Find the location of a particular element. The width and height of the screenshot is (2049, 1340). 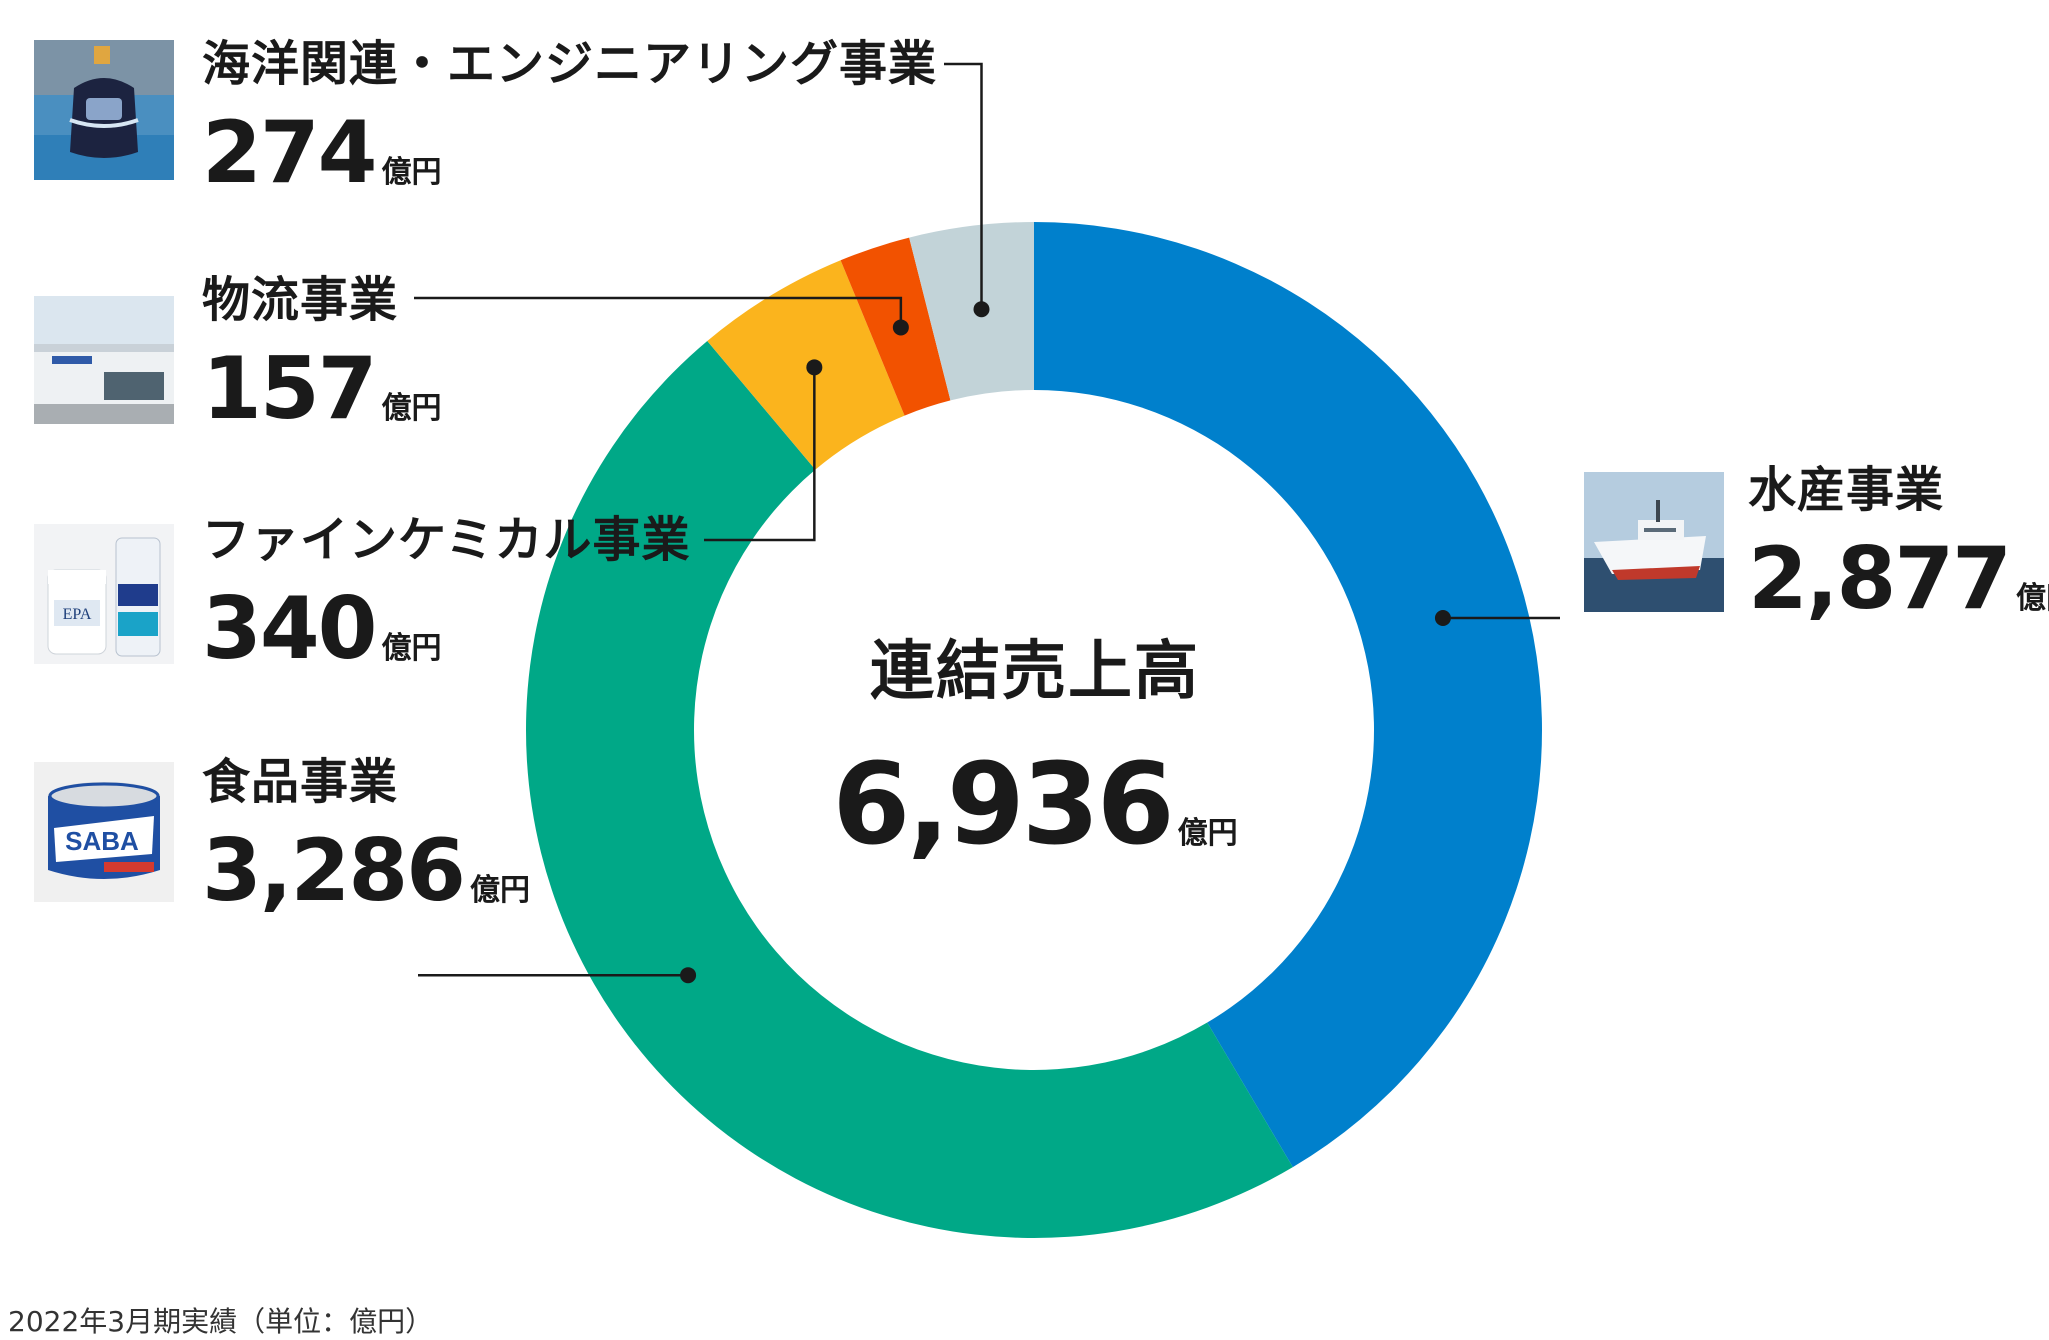

label-kaiyo: 海洋関連・エンジニアリング事業 274 億円 is located at coordinates (569, 118).